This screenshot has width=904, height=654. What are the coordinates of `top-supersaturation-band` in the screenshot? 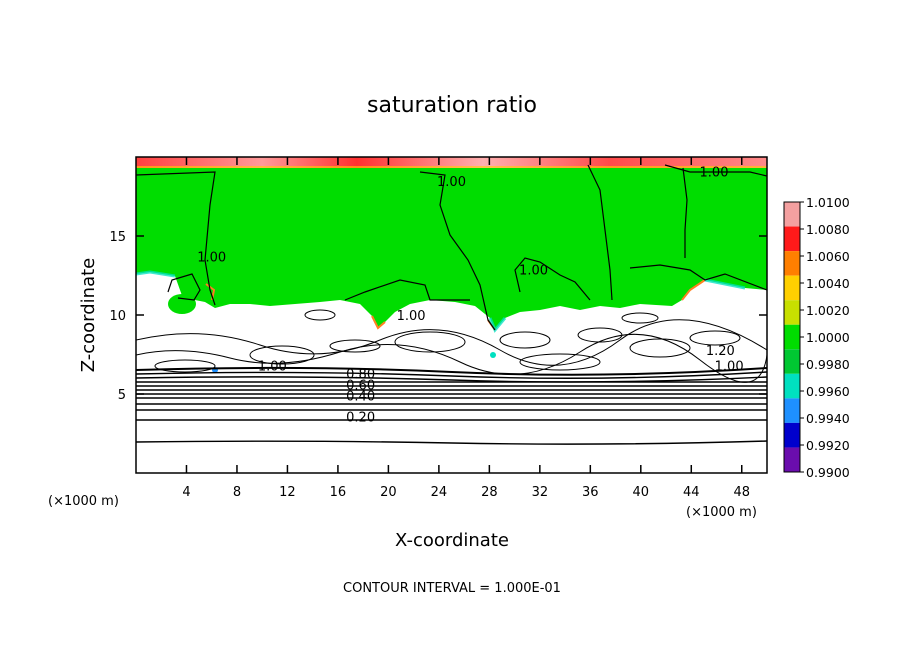 It's located at (451, 162).